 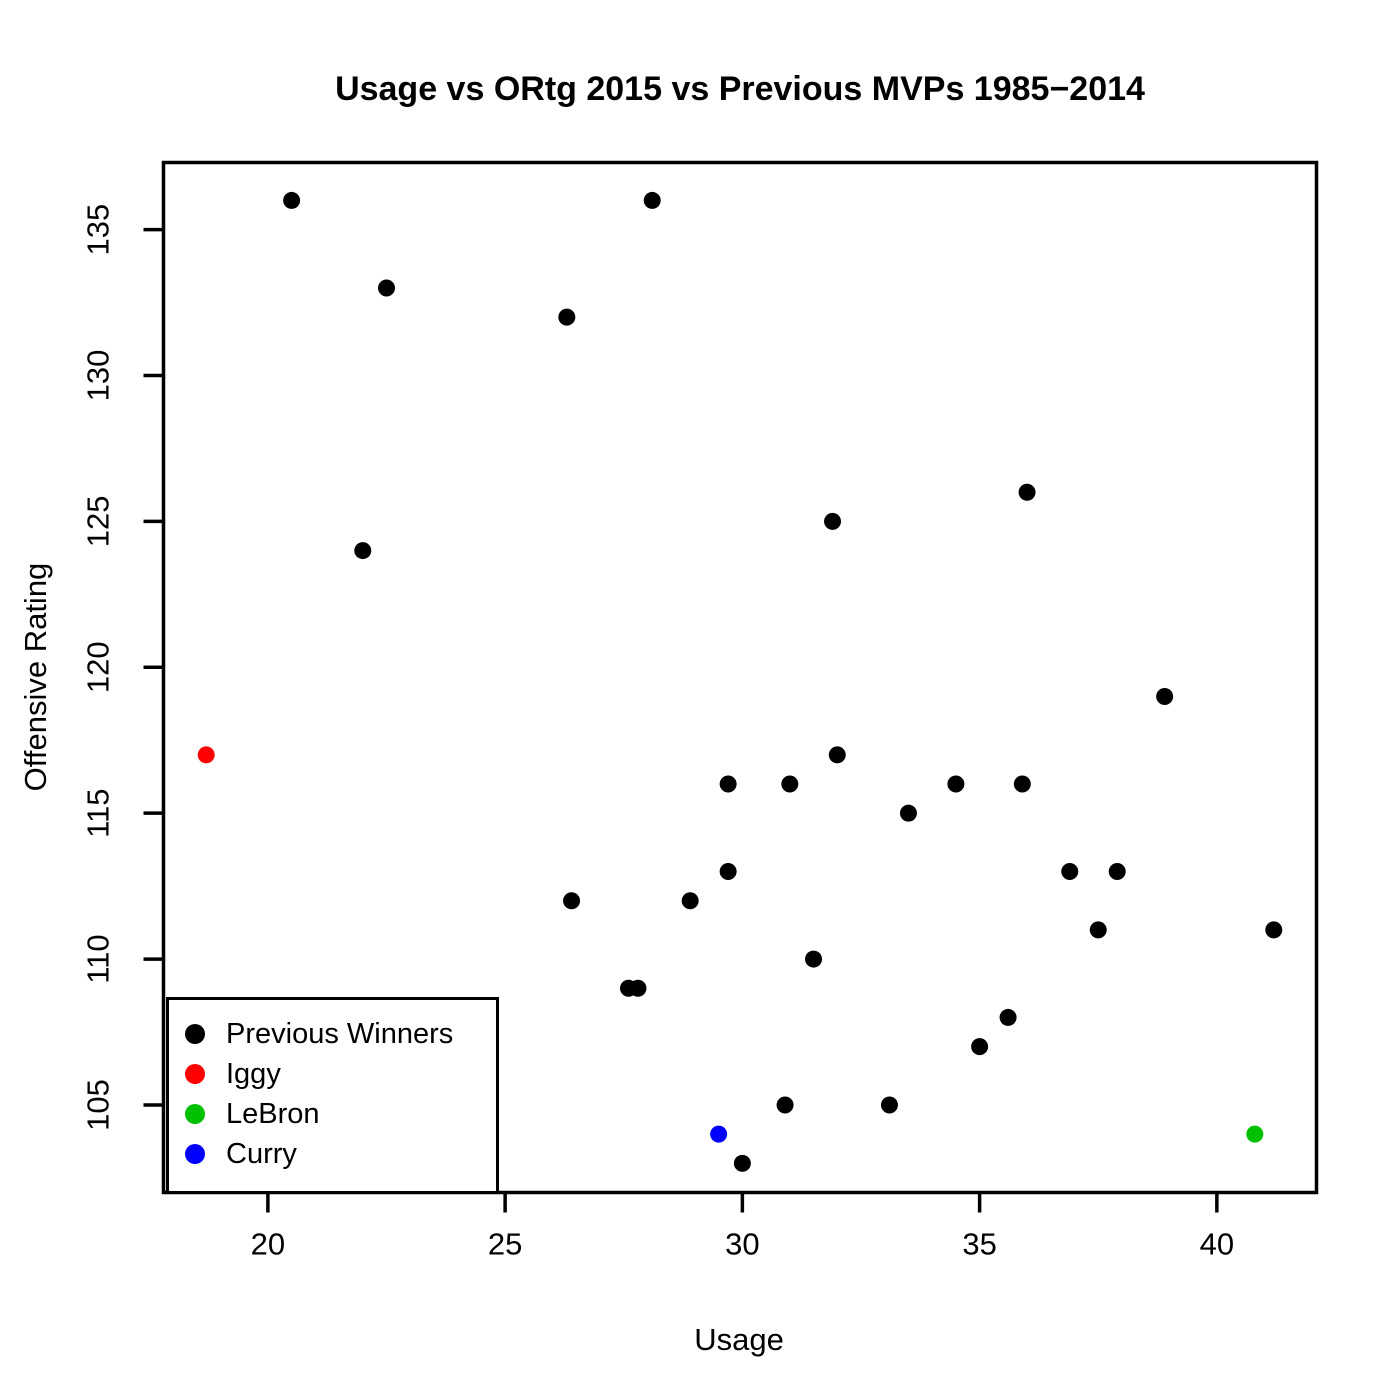 What do you see at coordinates (98, 230) in the screenshot?
I see `y-tick-label: 135` at bounding box center [98, 230].